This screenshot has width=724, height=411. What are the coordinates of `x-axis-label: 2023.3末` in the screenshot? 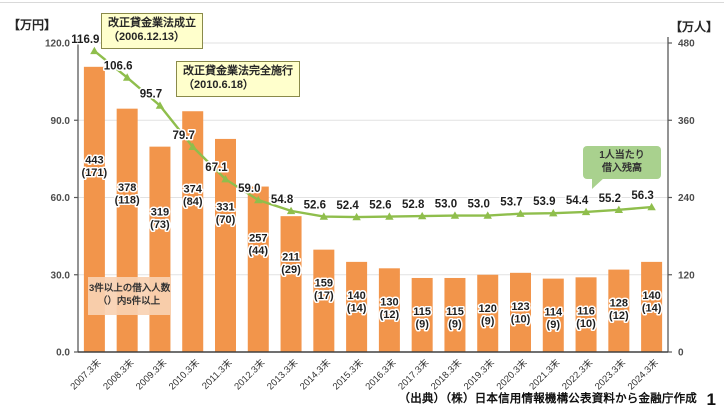 It's located at (610, 374).